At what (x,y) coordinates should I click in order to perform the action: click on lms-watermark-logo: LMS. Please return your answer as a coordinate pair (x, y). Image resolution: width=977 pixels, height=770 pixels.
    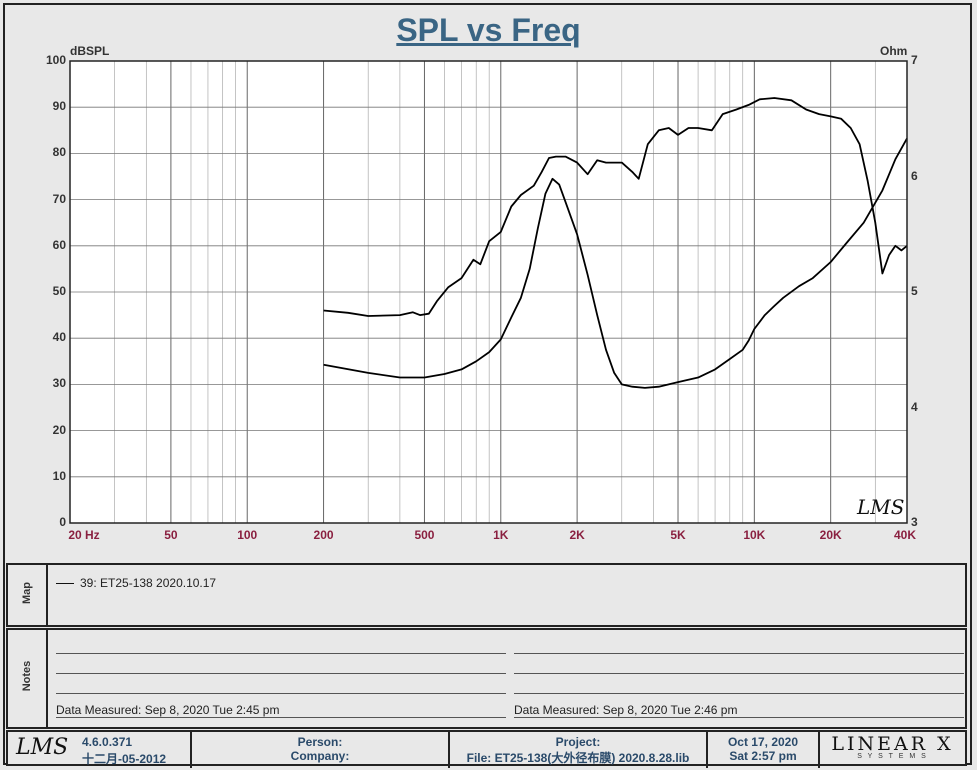
    Looking at the image, I should click on (880, 507).